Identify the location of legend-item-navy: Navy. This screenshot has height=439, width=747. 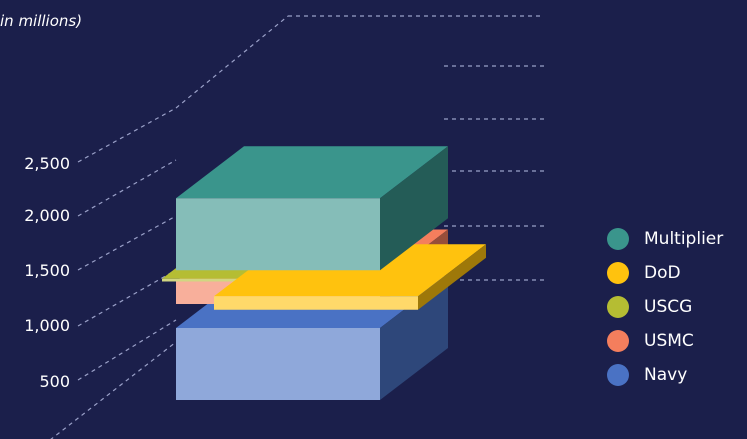
(665, 375).